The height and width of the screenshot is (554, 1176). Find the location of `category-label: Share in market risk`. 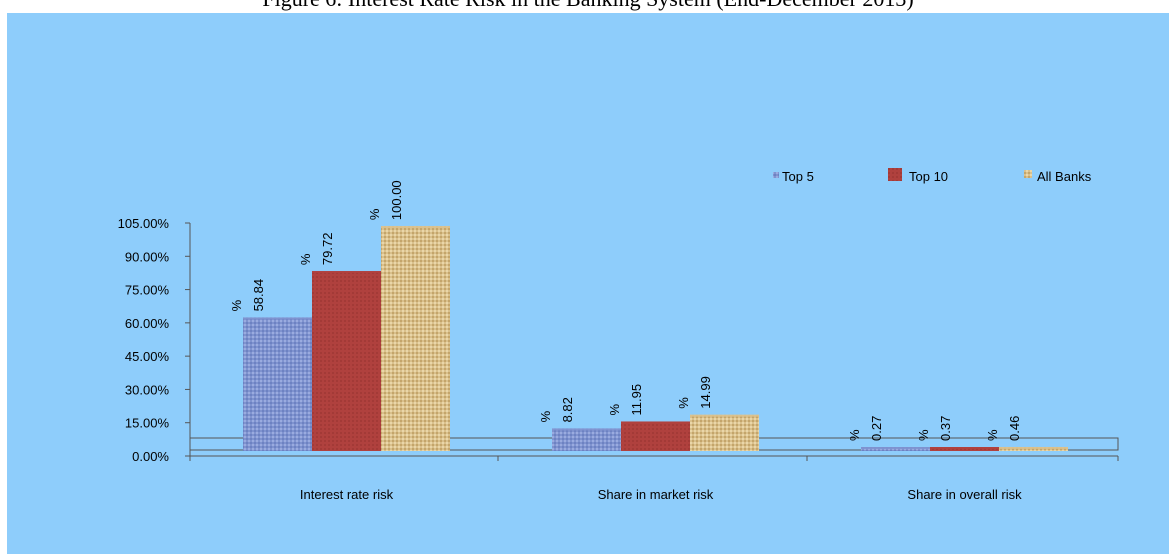

category-label: Share in market risk is located at coordinates (656, 494).